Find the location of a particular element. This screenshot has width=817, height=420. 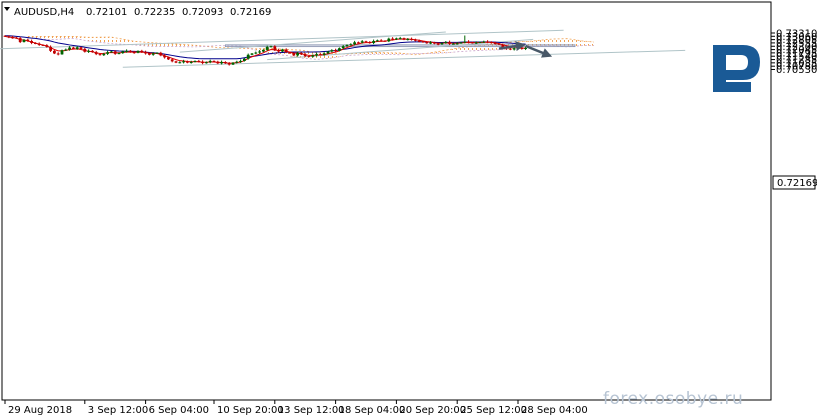

resistance-zone-layer is located at coordinates (400, 46).